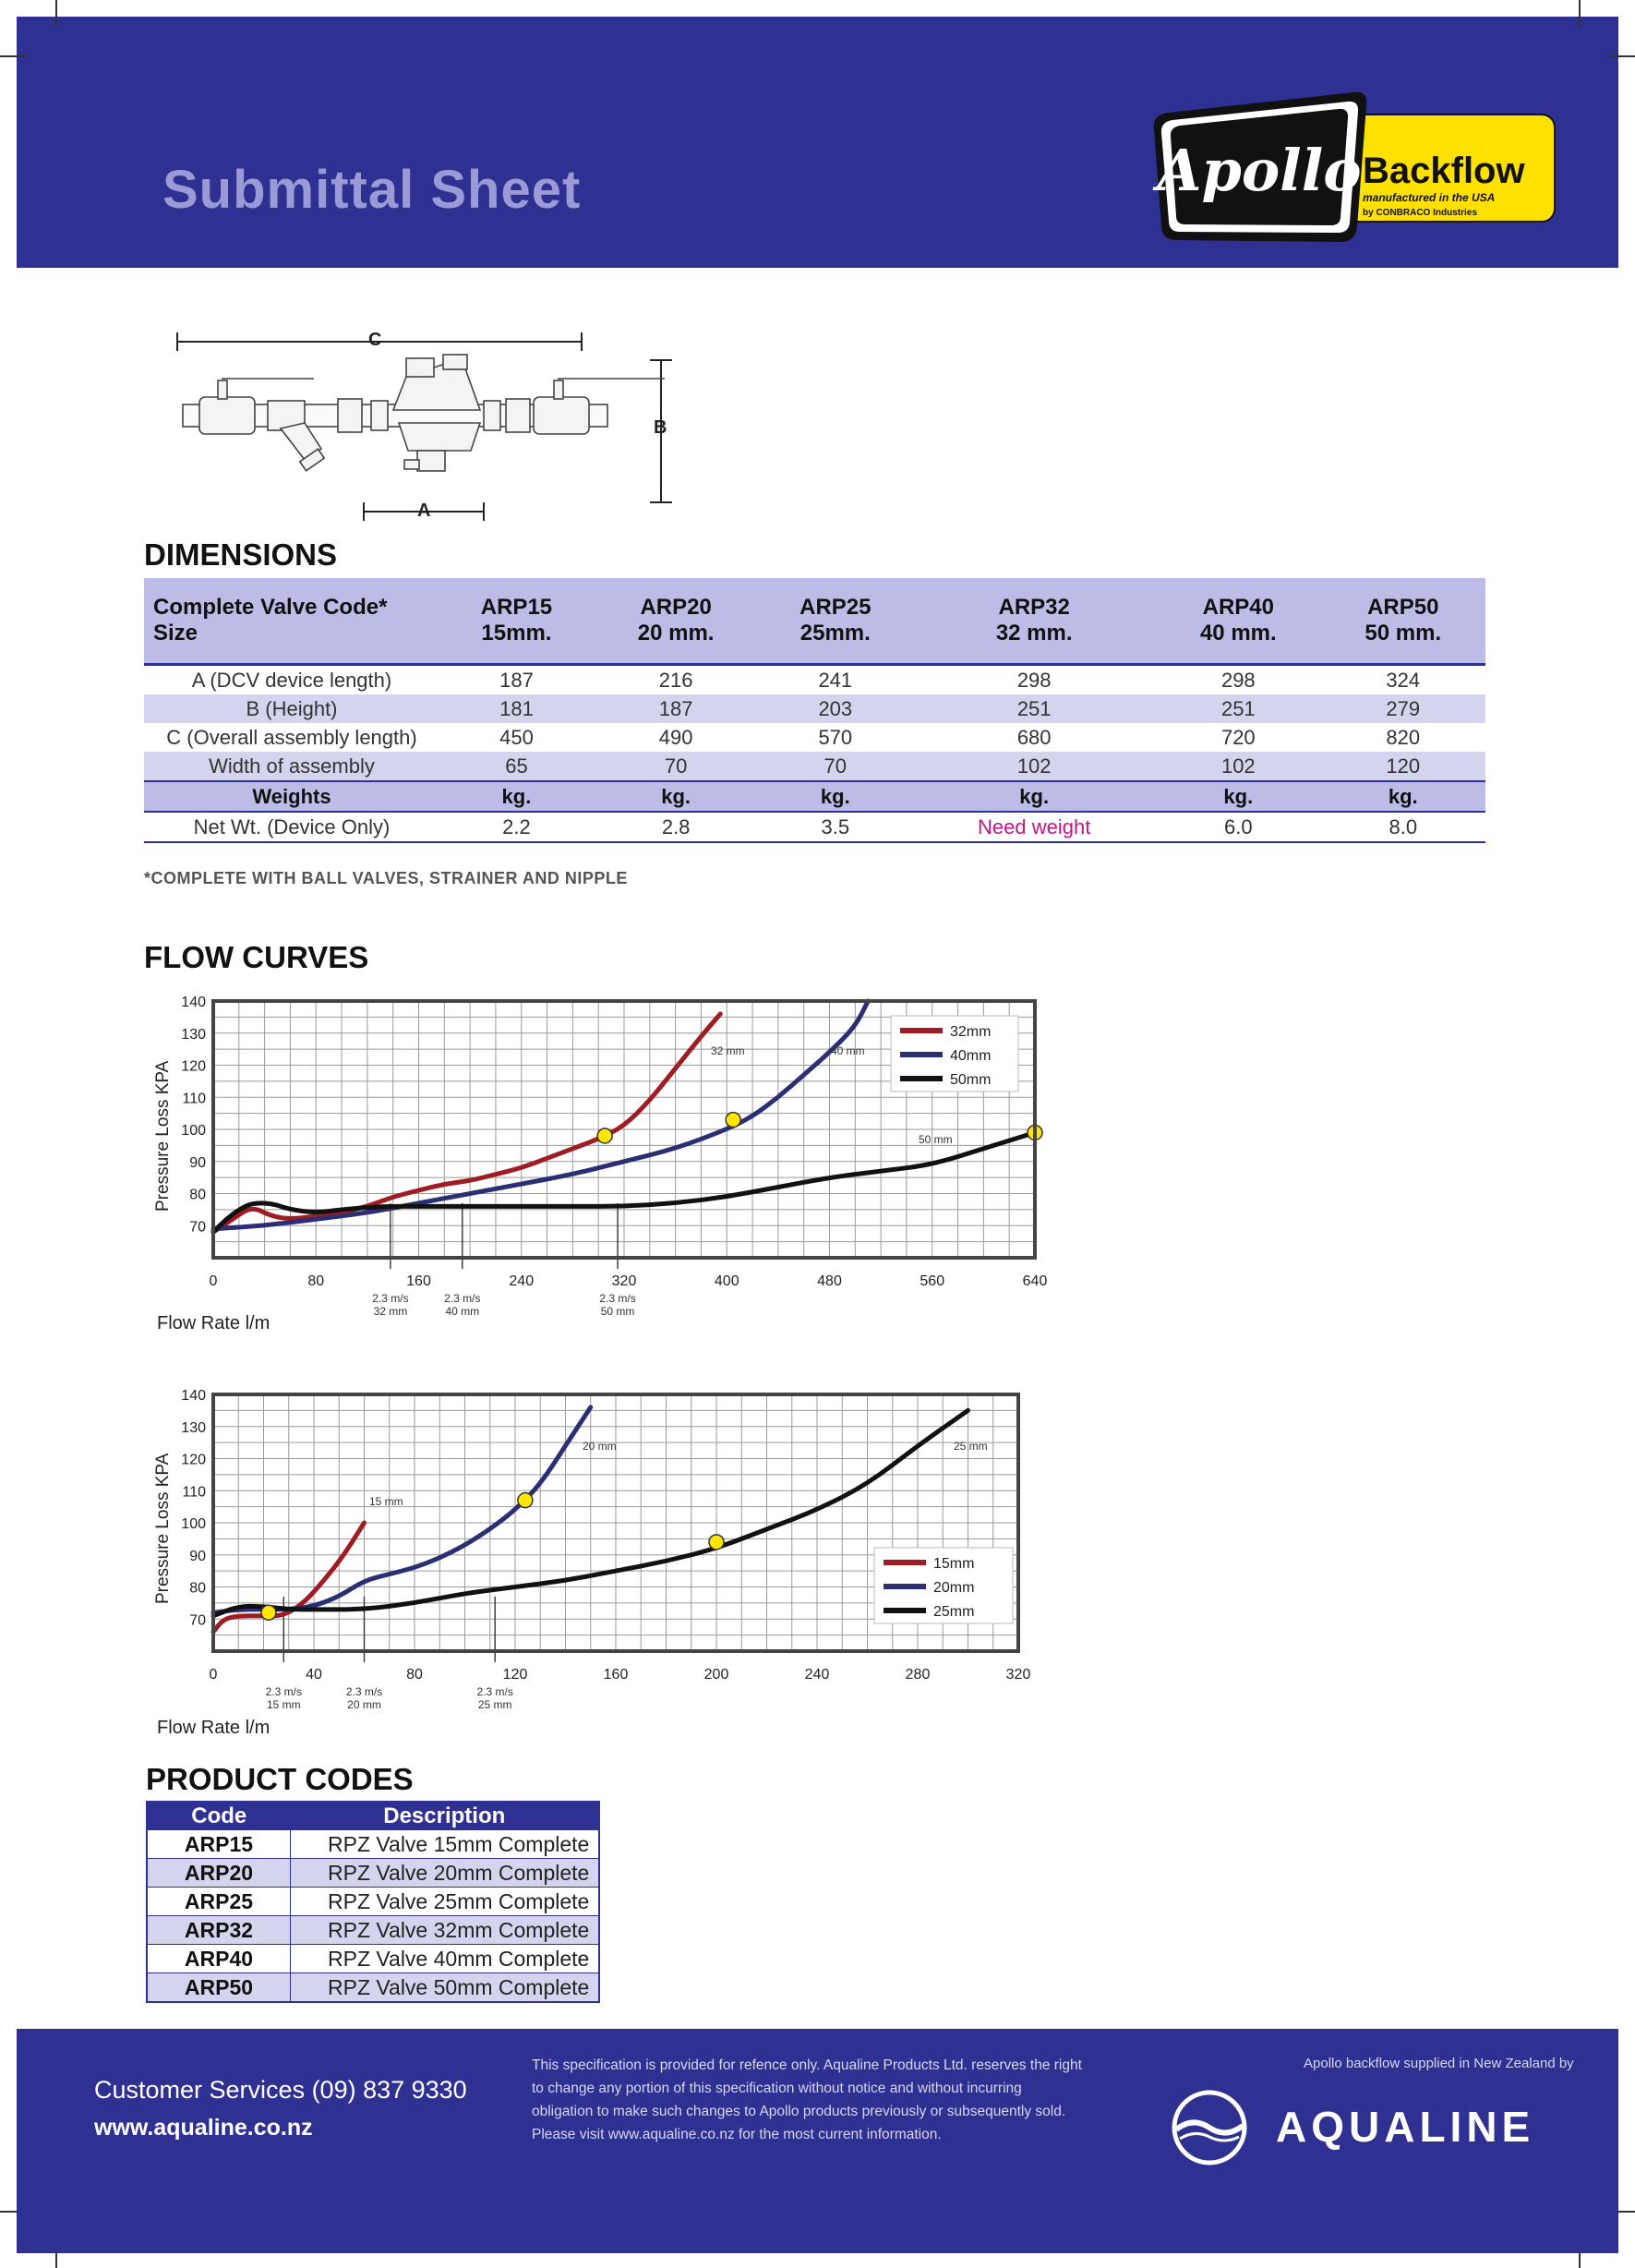  What do you see at coordinates (515, 1675) in the screenshot?
I see `x-tick-label: 120` at bounding box center [515, 1675].